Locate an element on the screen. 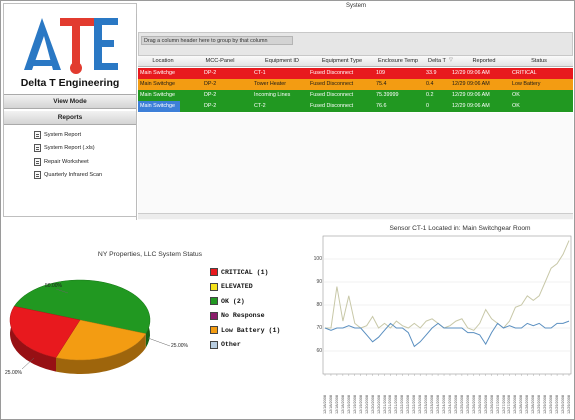  cell-mcc-panel: DP-2 is located at coordinates (210, 106).